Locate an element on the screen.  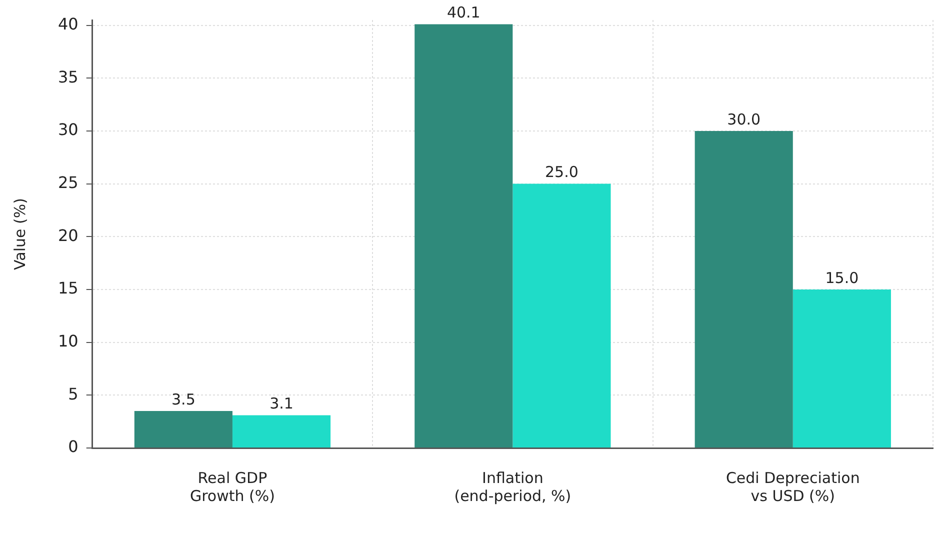
x-tick-label: Cedi Depreciation vs USD (%) is located at coordinates (793, 486).